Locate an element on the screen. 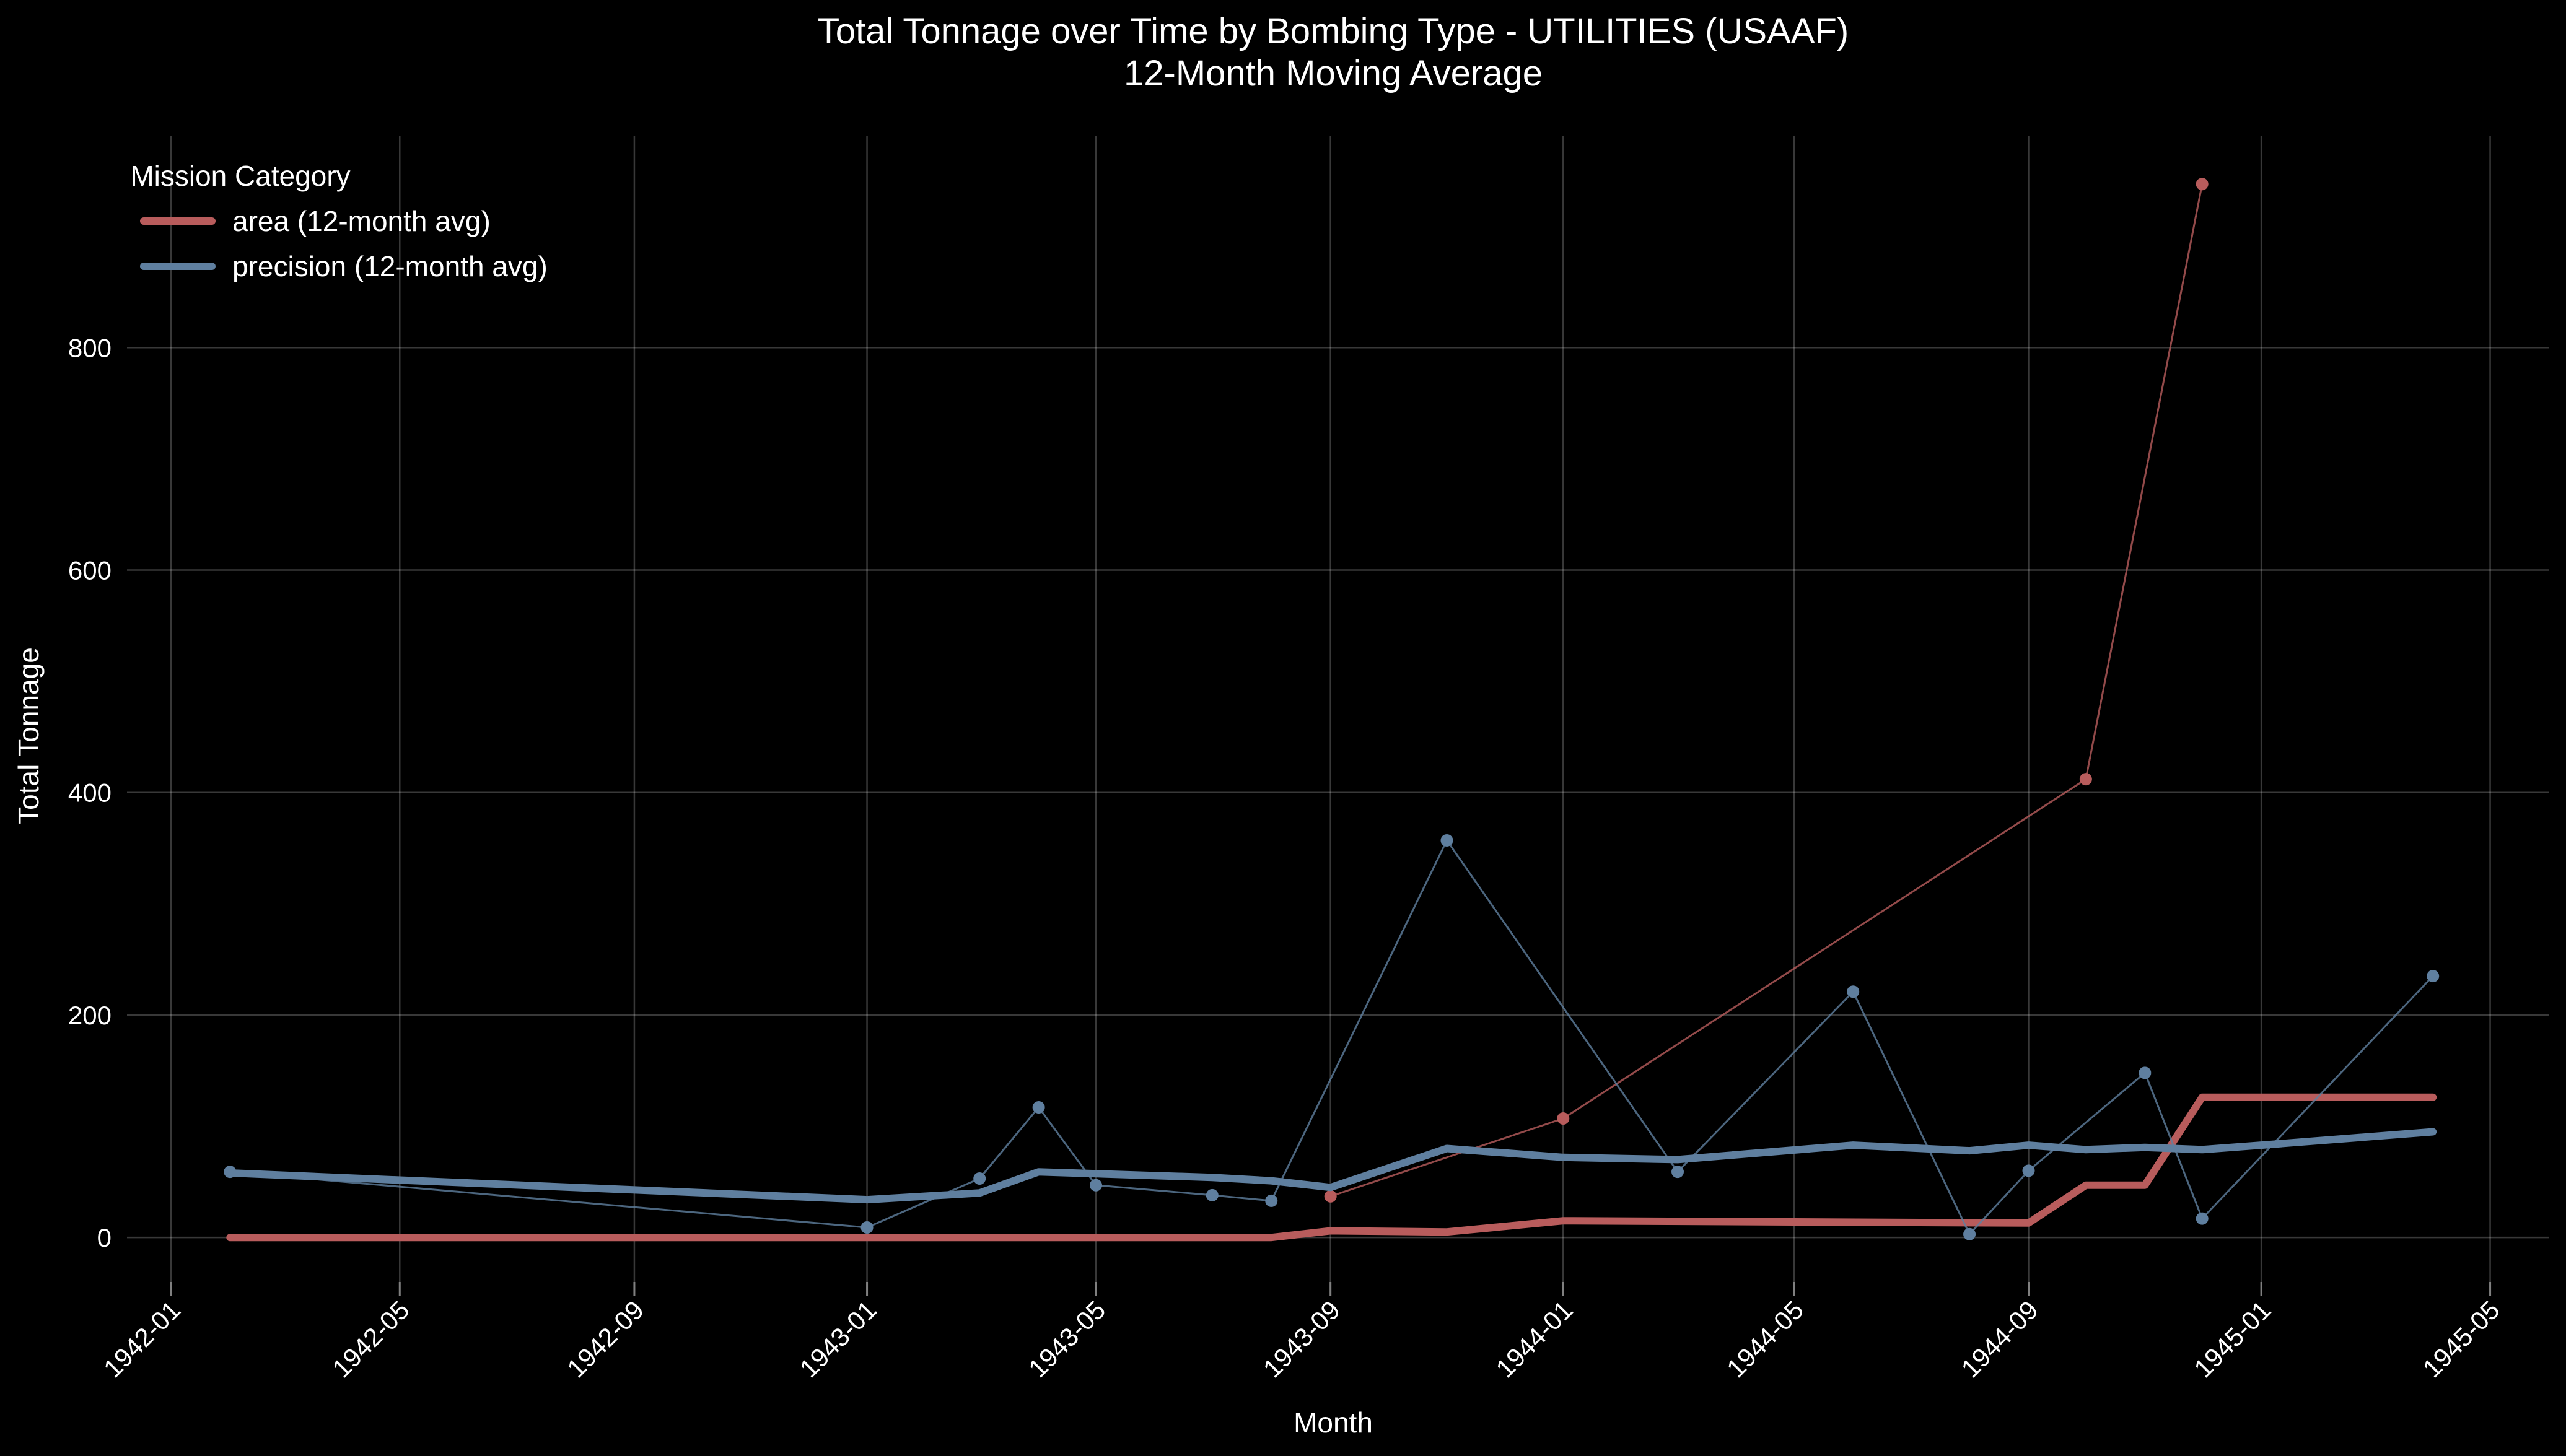 This screenshot has height=1456, width=2566. x-tick-label: 1943-01 is located at coordinates (838, 1339).